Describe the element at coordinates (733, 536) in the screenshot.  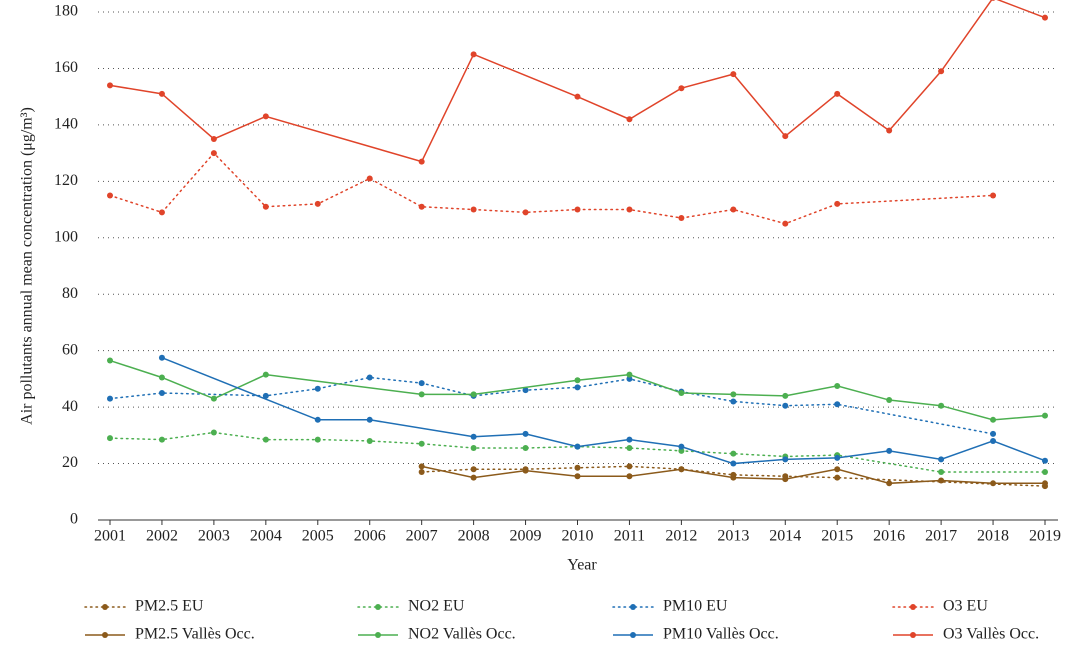
I see `x-tick-label: 2013` at that location.